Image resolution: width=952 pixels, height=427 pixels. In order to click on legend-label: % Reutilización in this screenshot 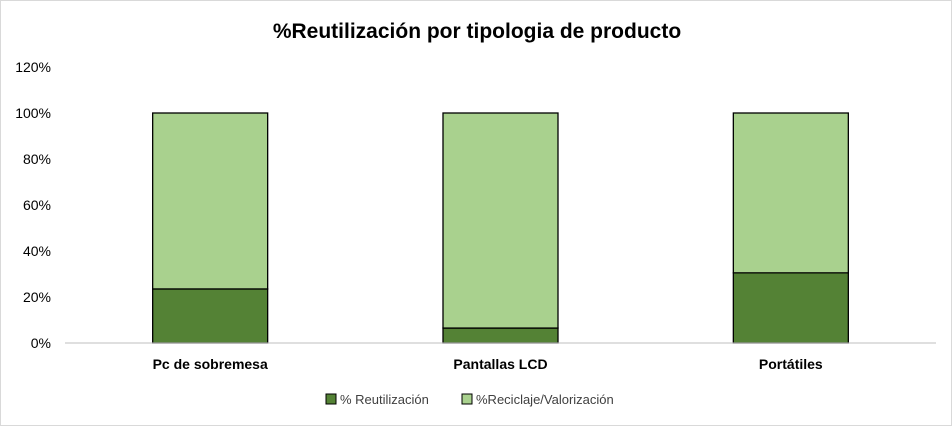, I will do `click(384, 399)`.